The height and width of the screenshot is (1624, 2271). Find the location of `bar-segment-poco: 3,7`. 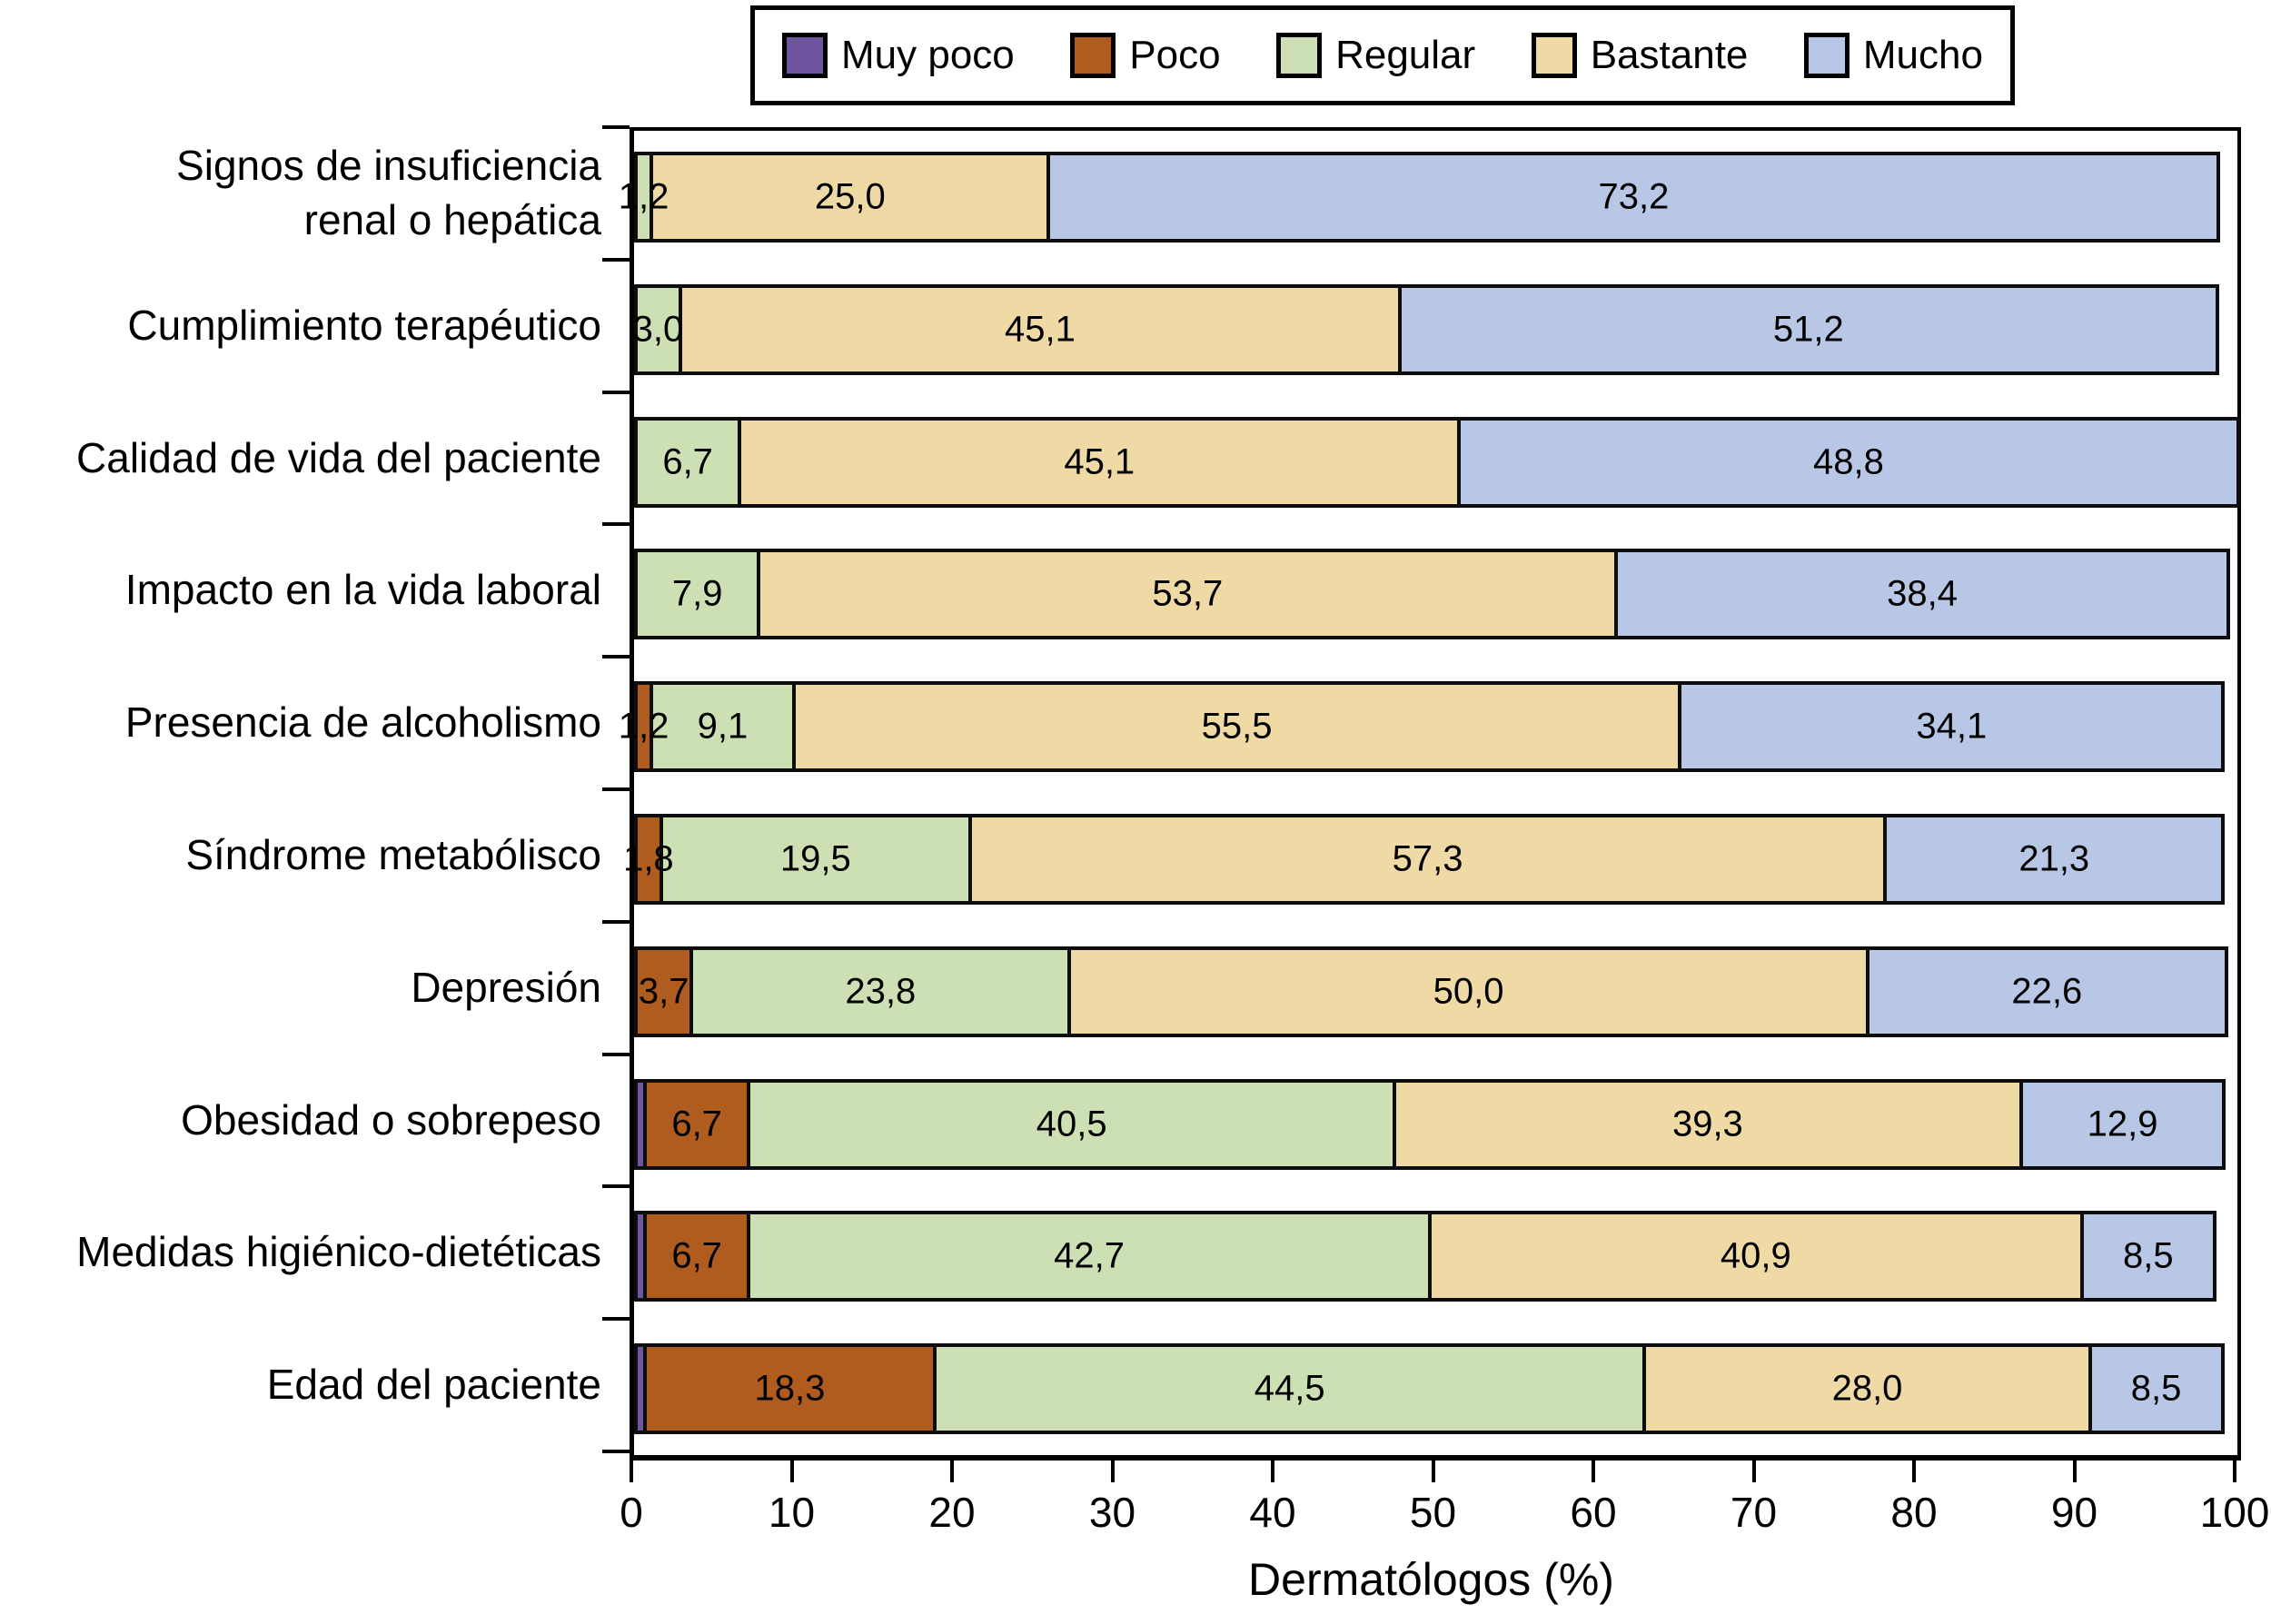

bar-segment-poco: 3,7 is located at coordinates (664, 991).